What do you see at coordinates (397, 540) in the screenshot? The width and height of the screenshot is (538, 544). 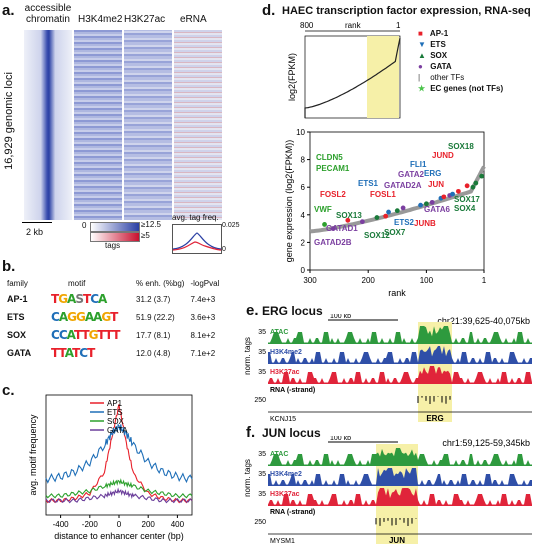 I see `gene-name: JUN` at bounding box center [397, 540].